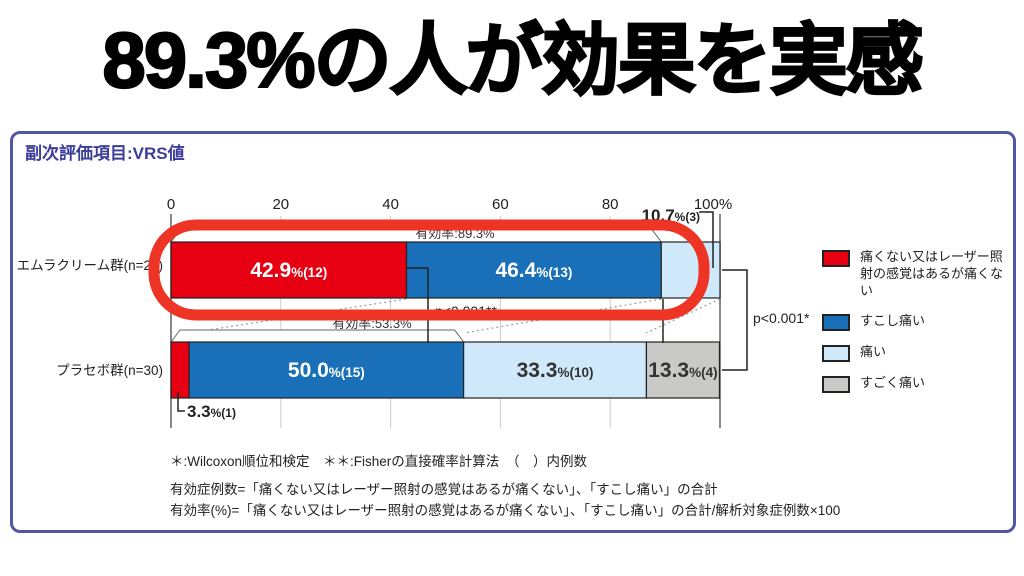 Image resolution: width=1024 pixels, height=576 pixels. I want to click on axis-tick-label: 100%, so click(713, 204).